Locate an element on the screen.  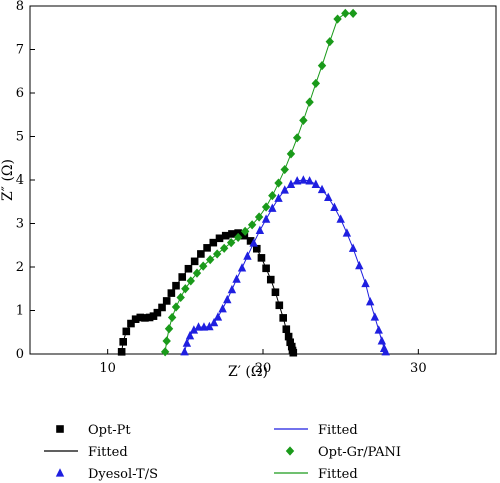
legend-marker-diamond is located at coordinates (290, 451).